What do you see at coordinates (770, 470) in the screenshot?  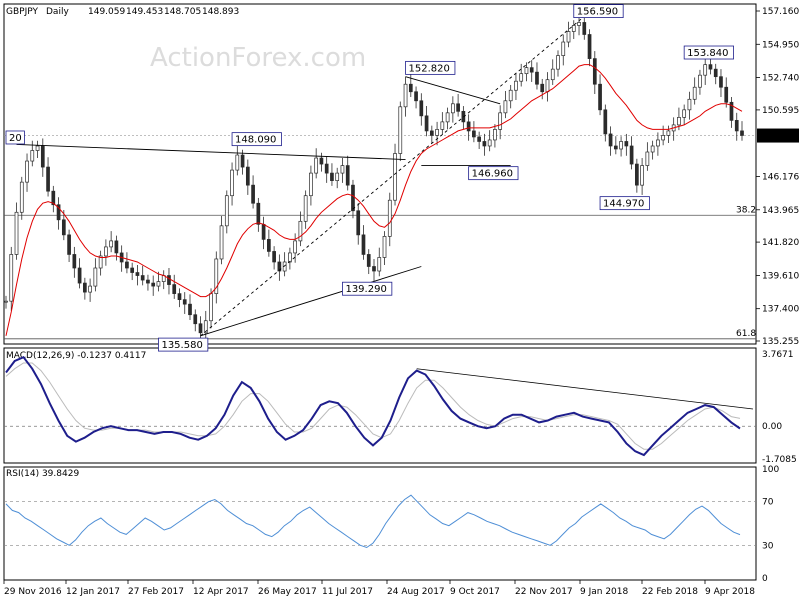 I see `rsi-tick-label: 100` at bounding box center [770, 470].